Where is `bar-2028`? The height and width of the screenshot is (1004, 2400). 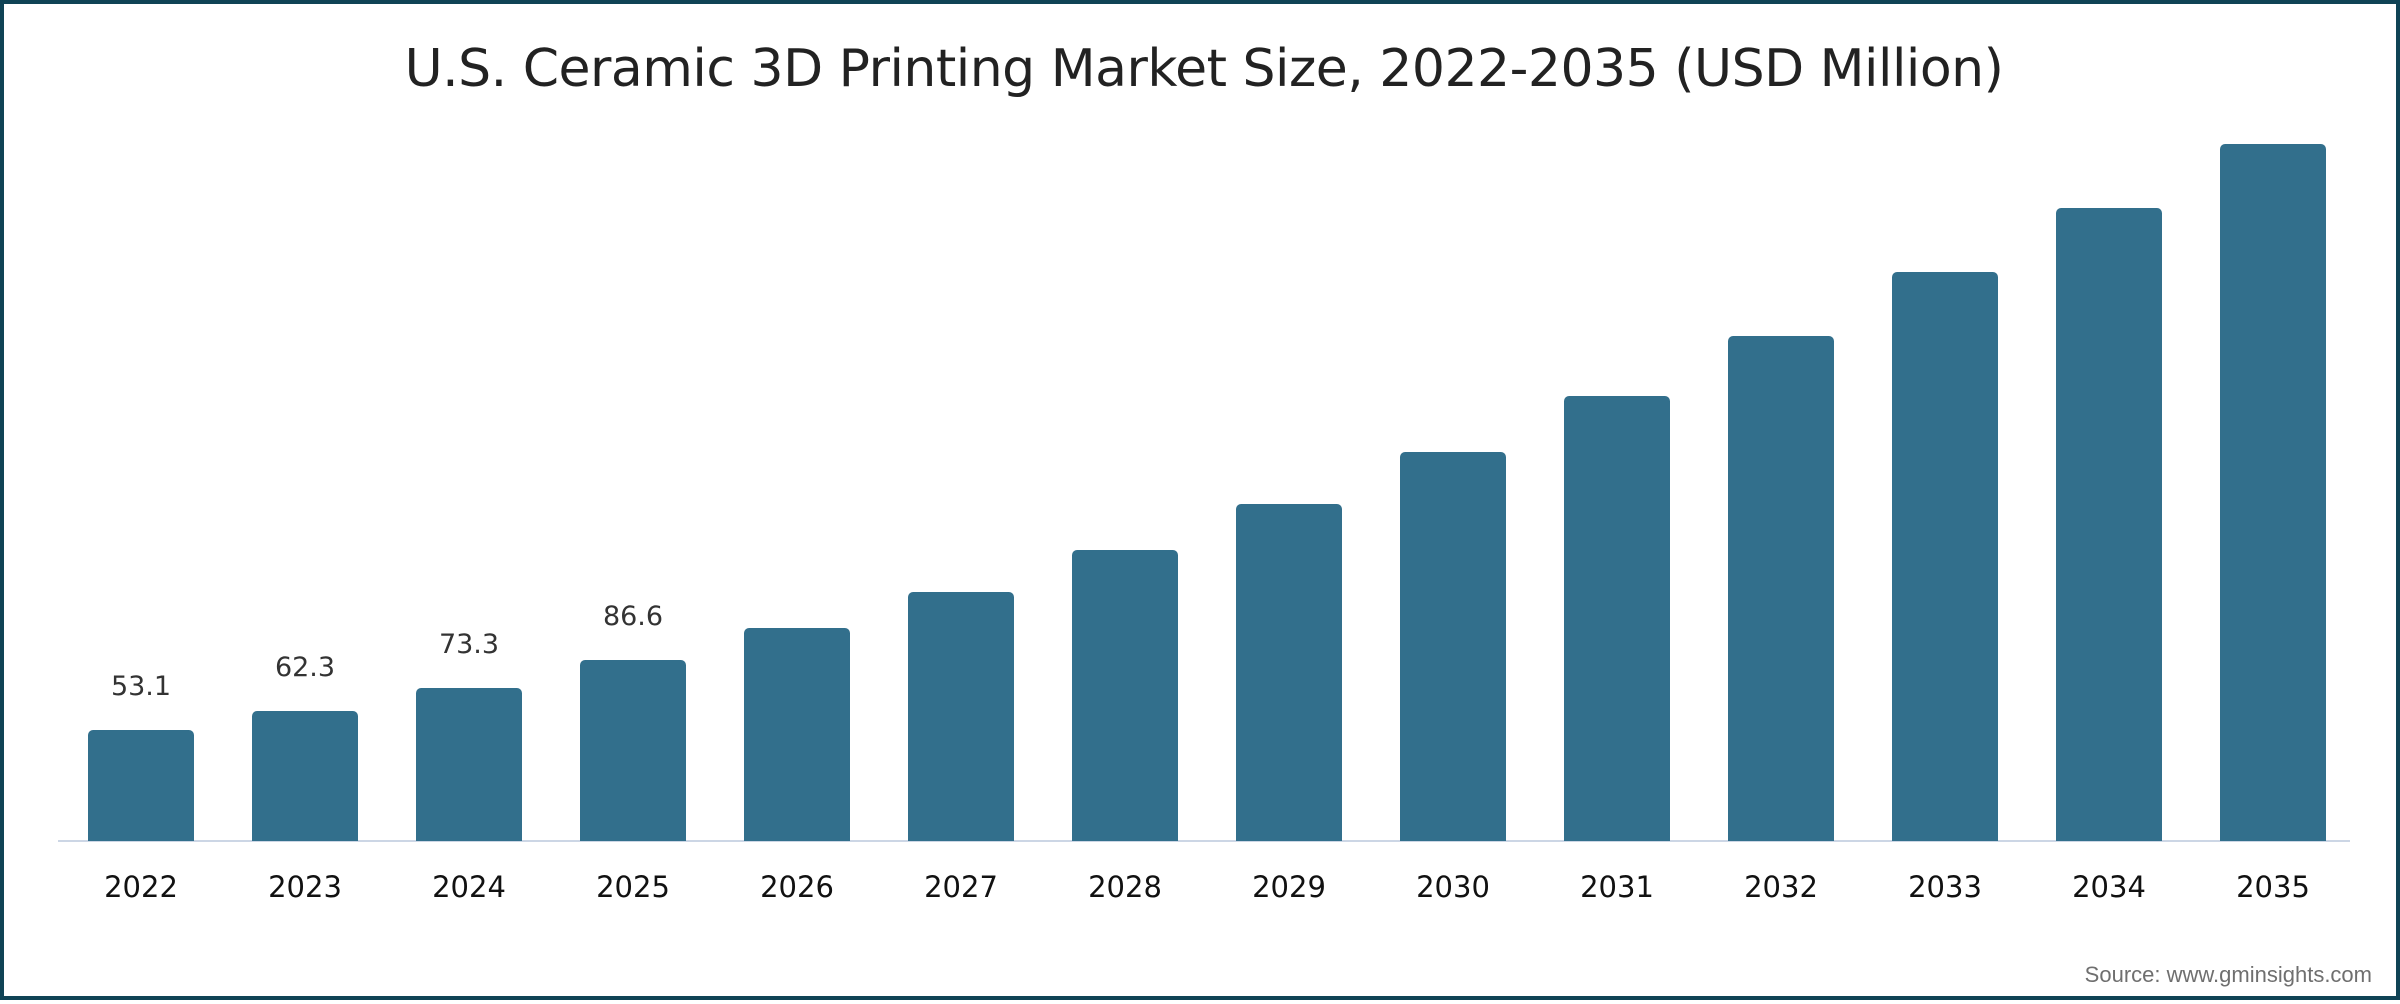
bar-2028 is located at coordinates (1125, 695).